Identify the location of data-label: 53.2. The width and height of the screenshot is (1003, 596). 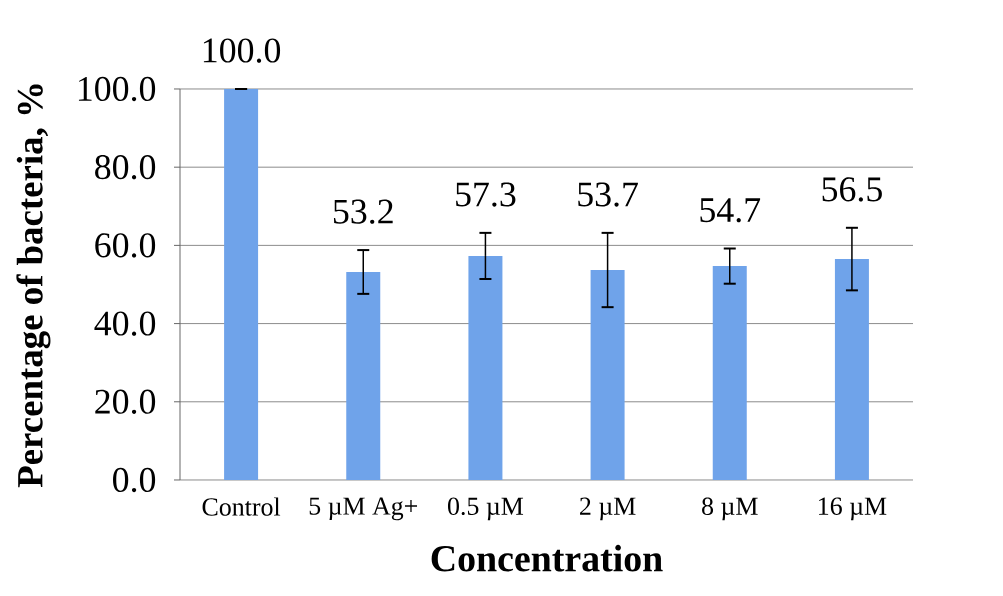
(363, 211).